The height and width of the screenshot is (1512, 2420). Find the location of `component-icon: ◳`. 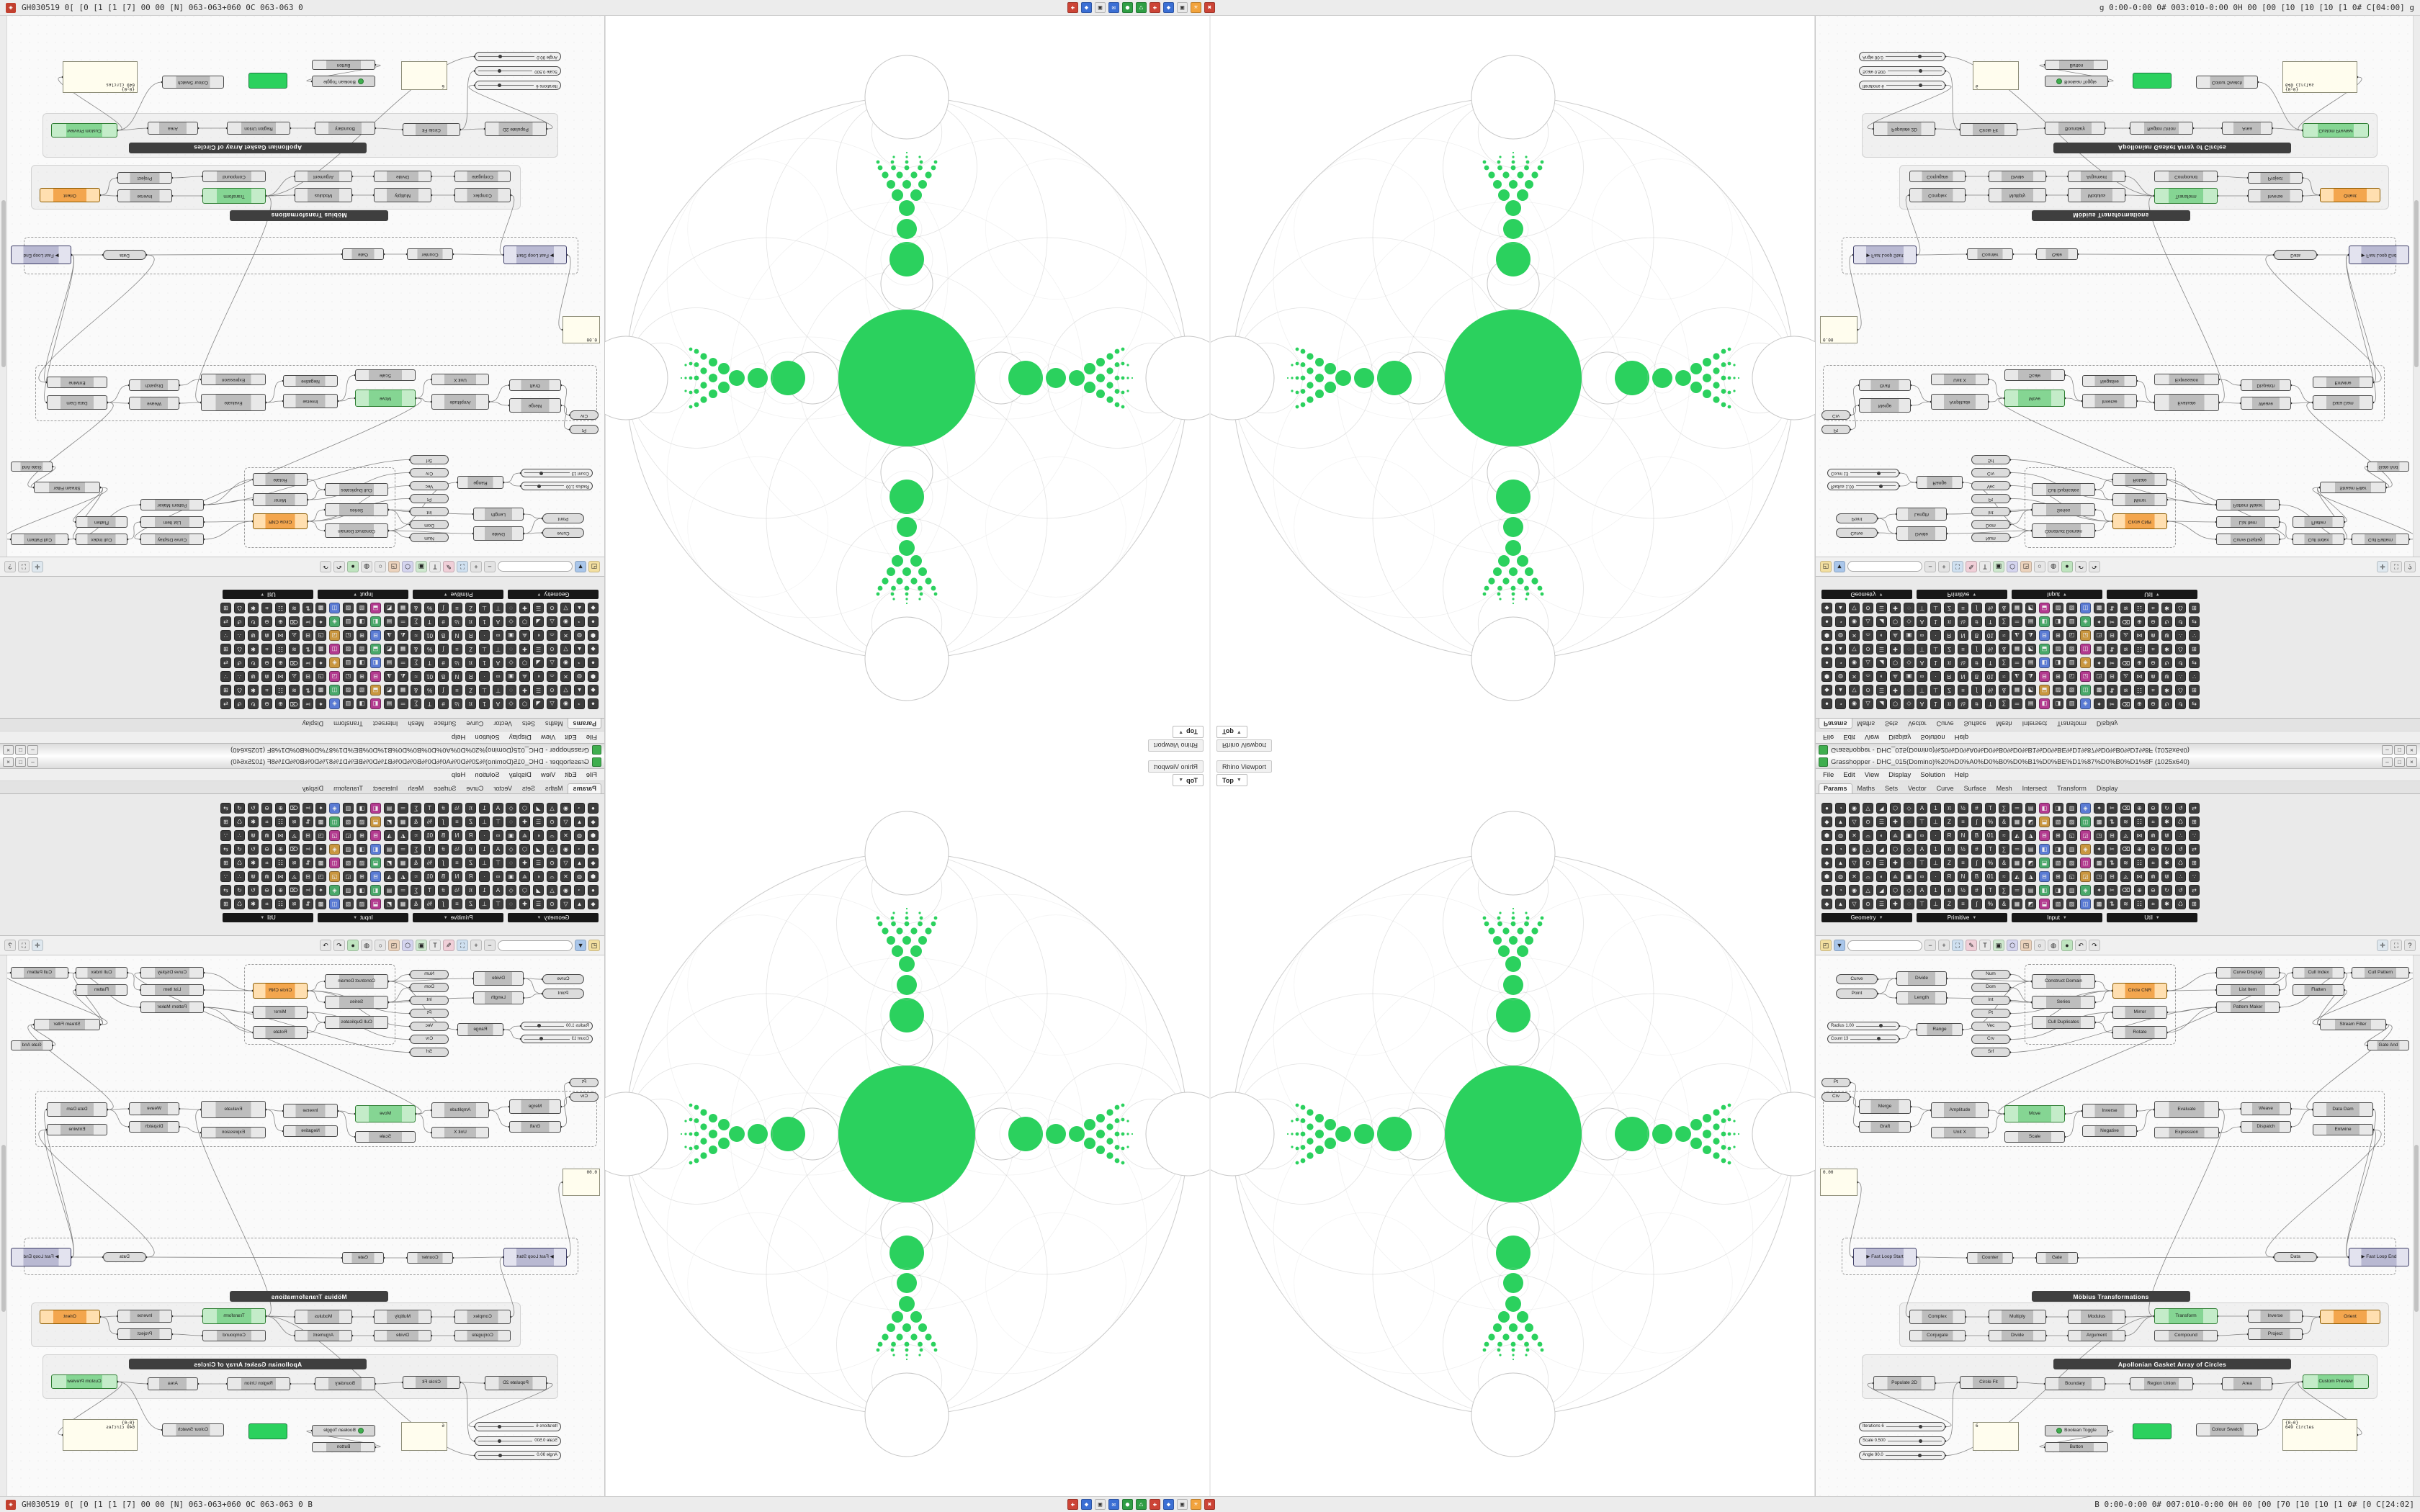

component-icon: ◳ is located at coordinates (2099, 835).